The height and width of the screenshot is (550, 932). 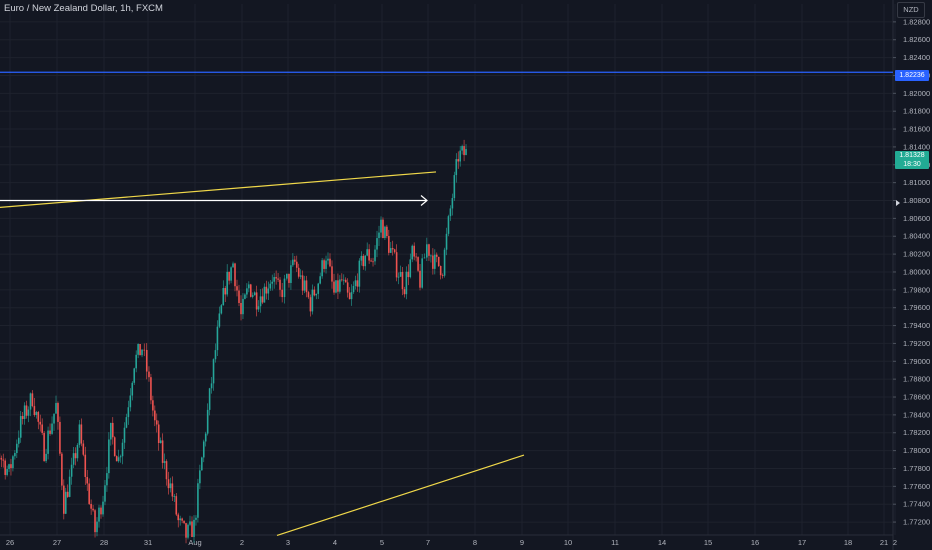 I want to click on last-price-tag: 1.81328 18:30, so click(x=912, y=160).